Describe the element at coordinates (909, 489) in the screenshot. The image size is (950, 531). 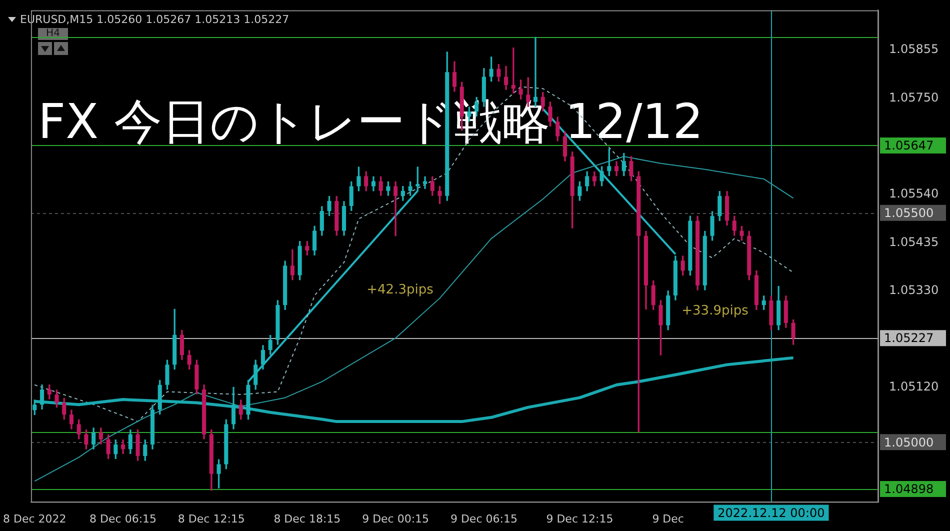
I see `ref-line-label: 1.04898` at that location.